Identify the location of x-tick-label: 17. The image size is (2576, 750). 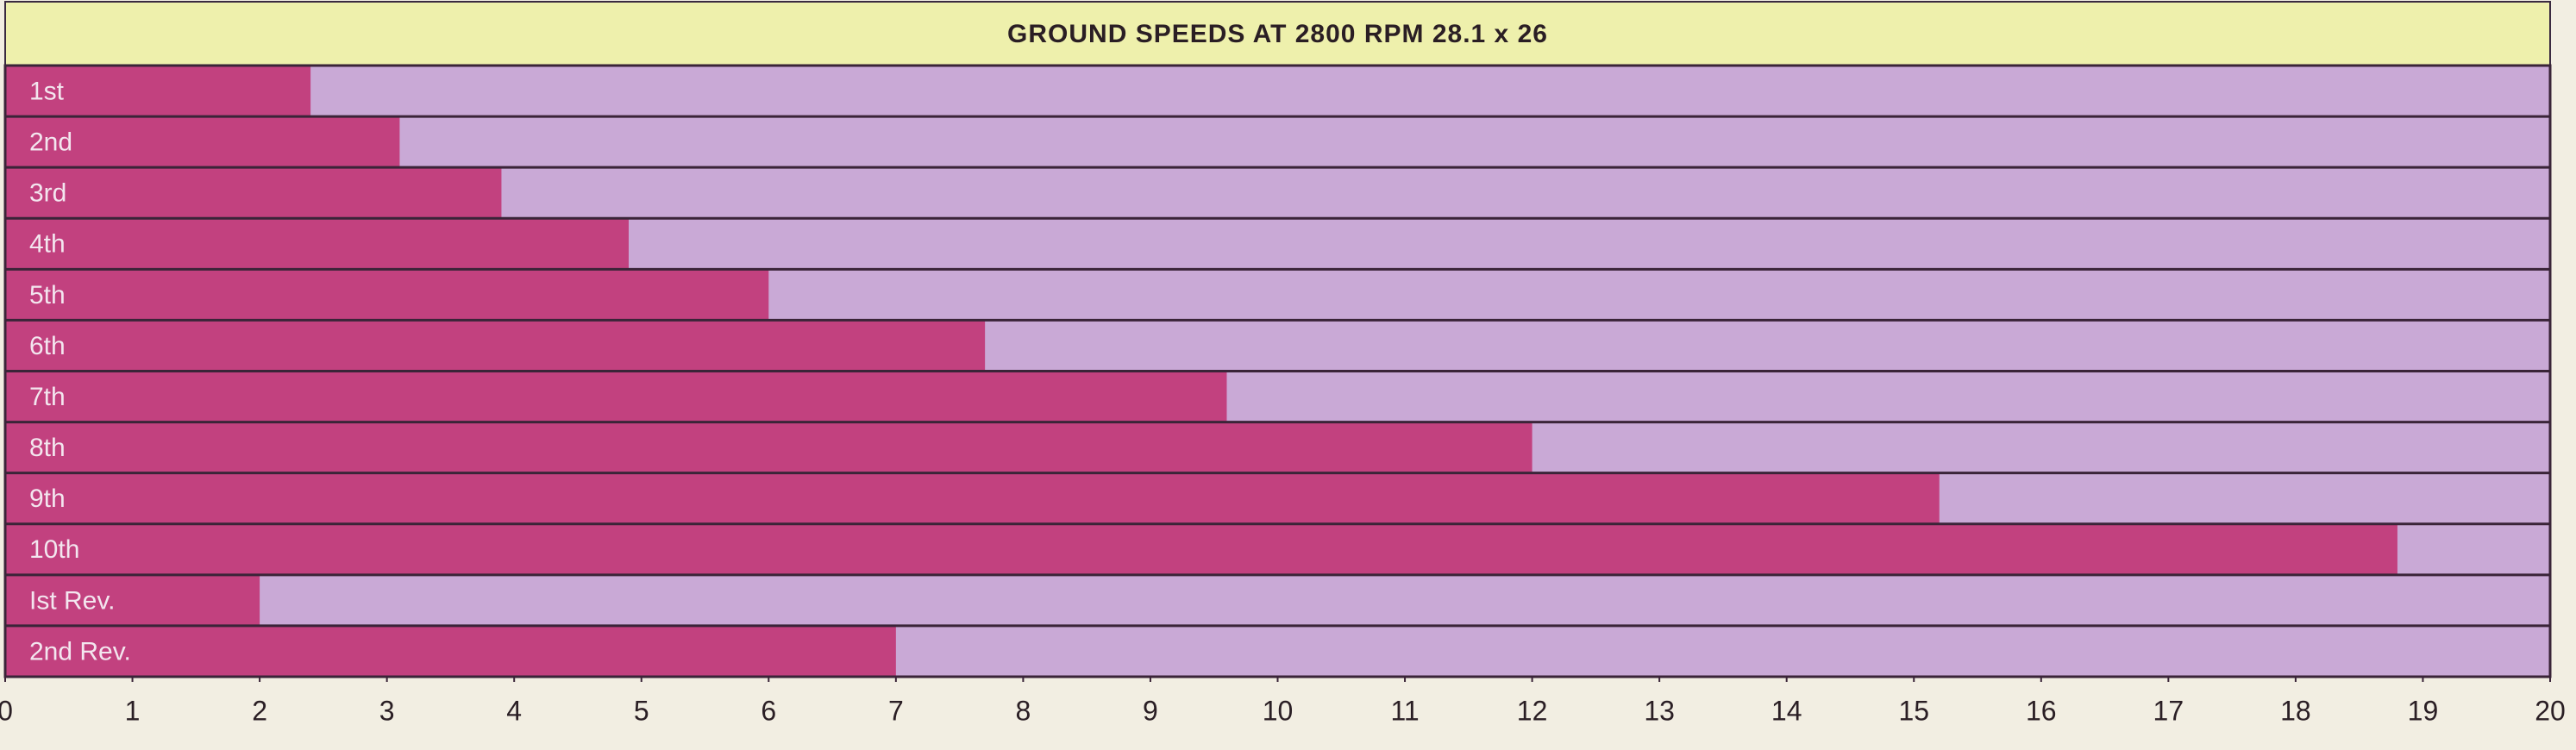
(2168, 710).